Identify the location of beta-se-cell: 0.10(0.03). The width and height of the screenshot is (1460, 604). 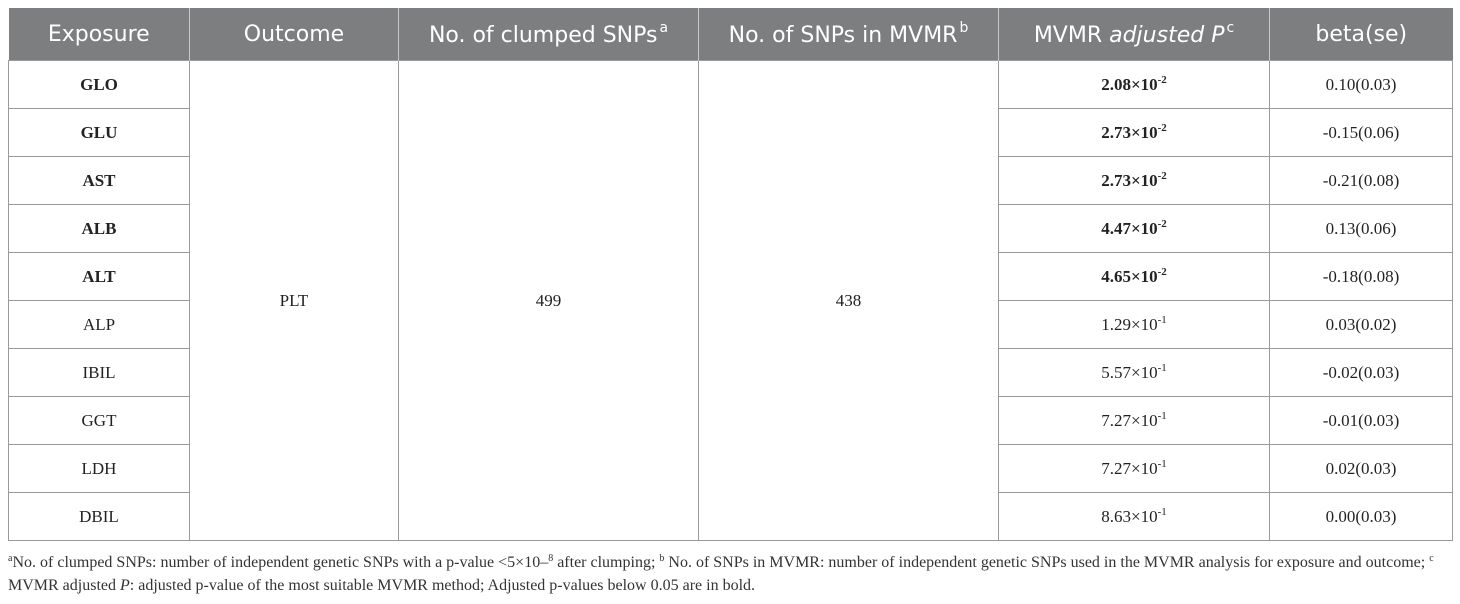
(1361, 84).